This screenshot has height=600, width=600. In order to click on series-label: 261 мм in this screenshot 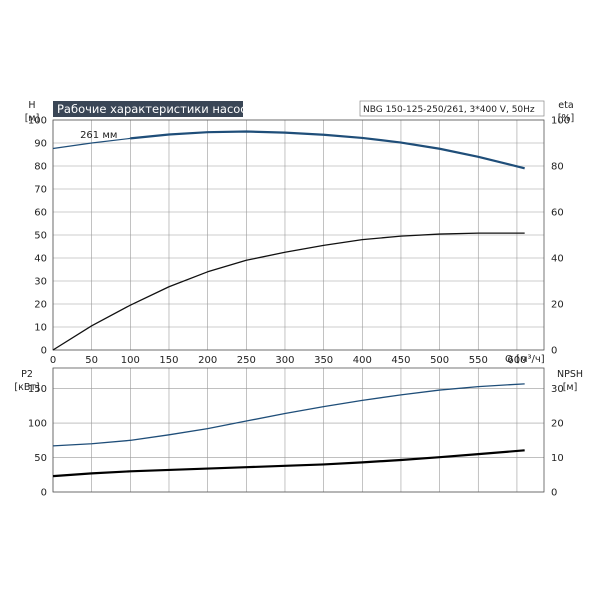, I will do `click(98, 135)`.